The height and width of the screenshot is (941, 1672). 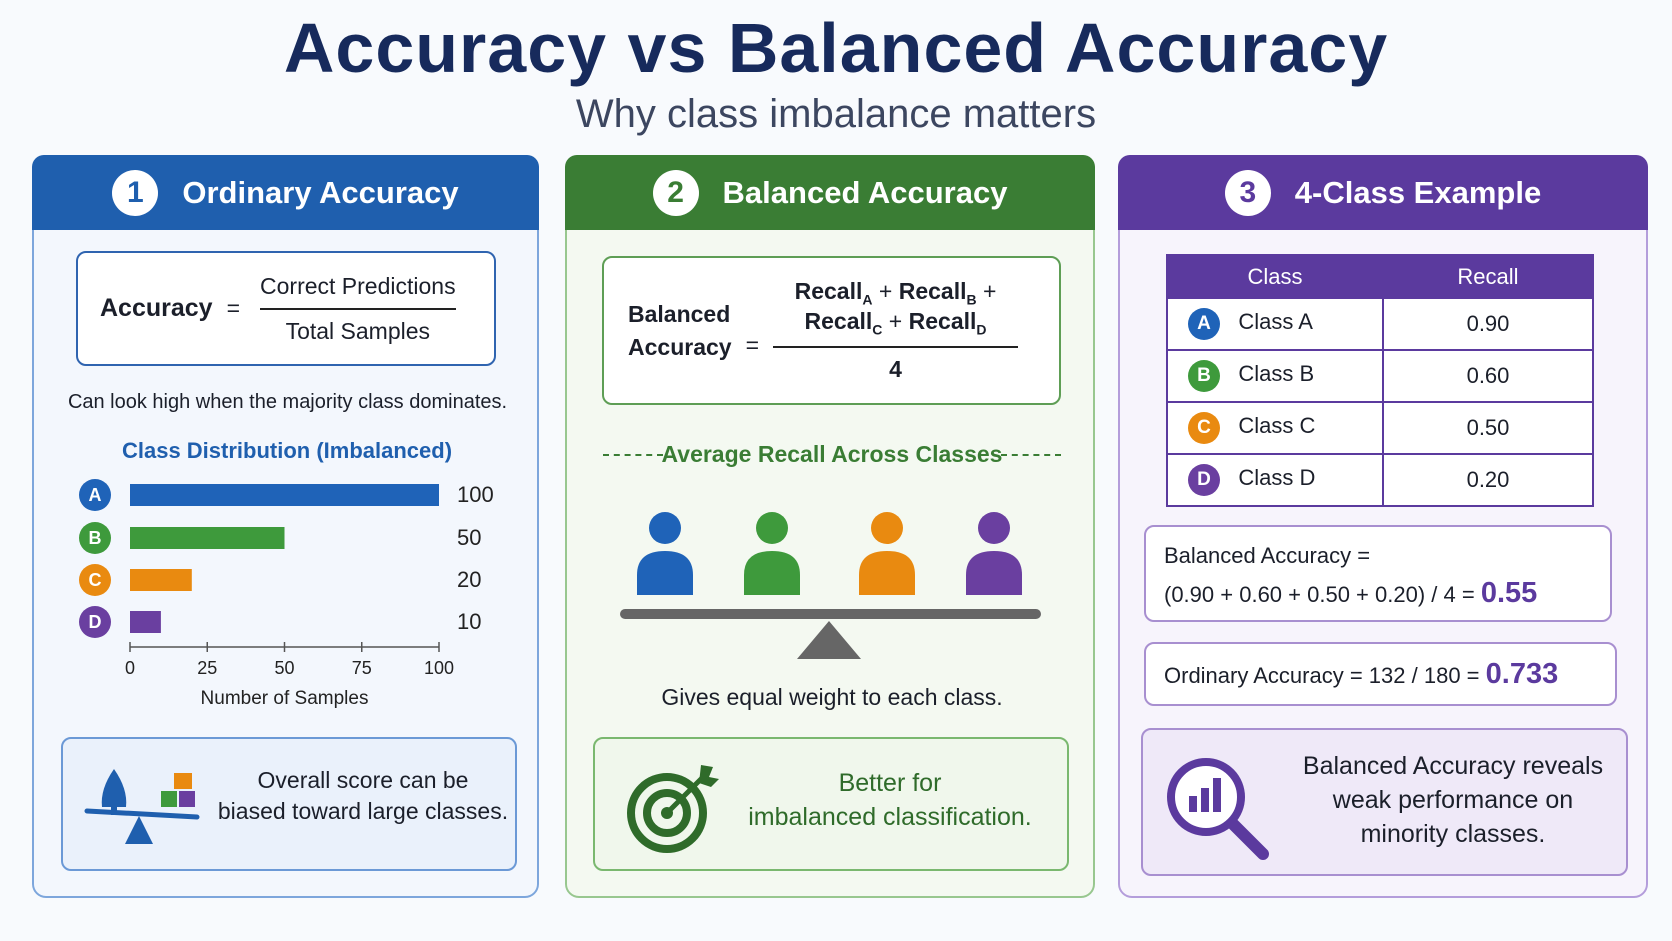 I want to click on term-sub: A, so click(x=867, y=300).